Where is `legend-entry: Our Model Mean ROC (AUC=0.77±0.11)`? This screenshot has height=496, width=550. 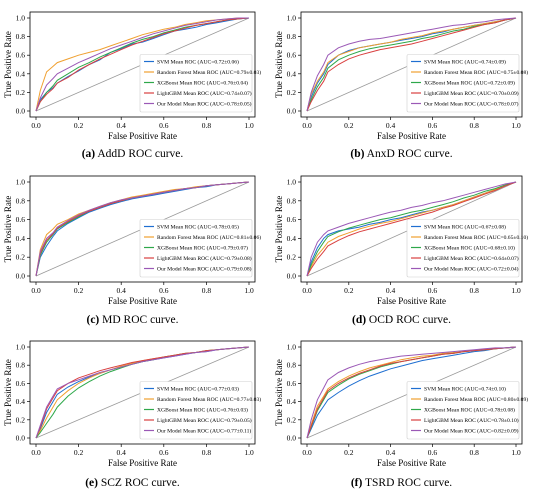 legend-entry: Our Model Mean ROC (AUC=0.77±0.11) is located at coordinates (204, 431).